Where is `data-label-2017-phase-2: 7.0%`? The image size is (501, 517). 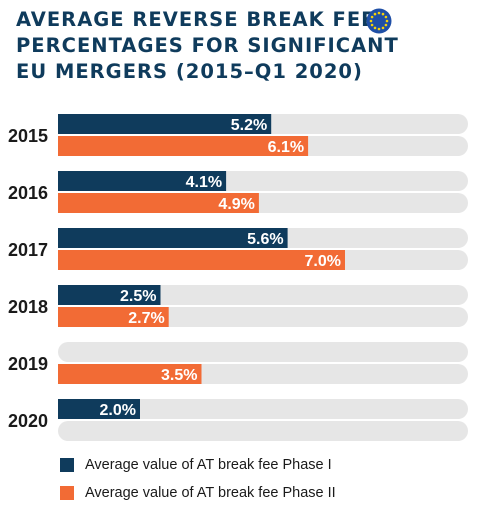 data-label-2017-phase-2: 7.0% is located at coordinates (323, 261).